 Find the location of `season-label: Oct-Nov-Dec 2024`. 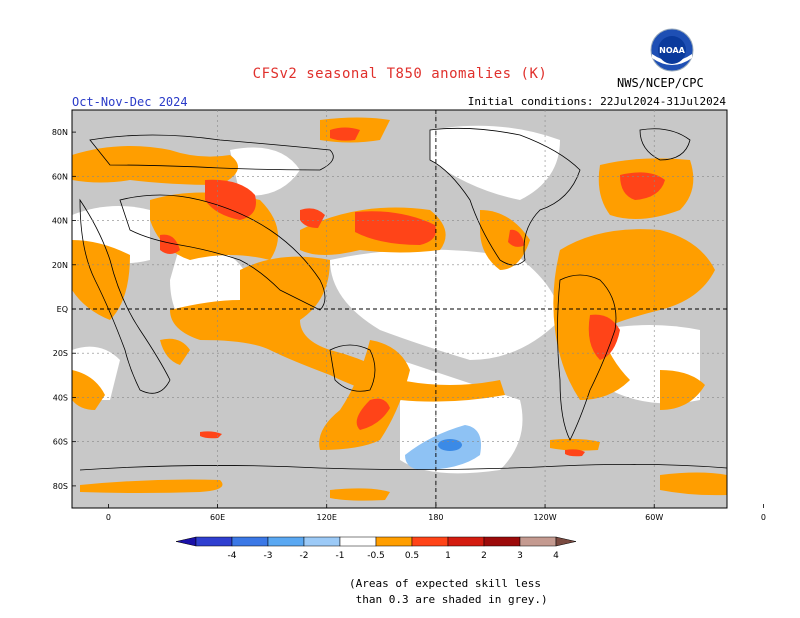

season-label: Oct-Nov-Dec 2024 is located at coordinates (130, 102).